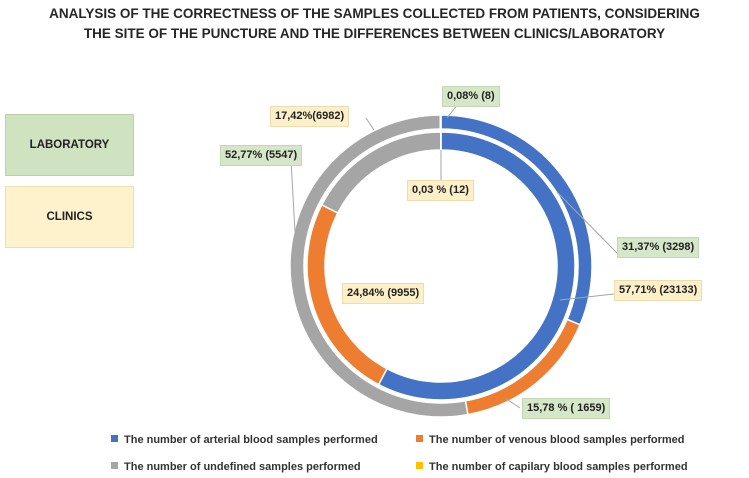 This screenshot has height=478, width=749. I want to click on laboratory-legend-box: LABORATORY, so click(69, 145).